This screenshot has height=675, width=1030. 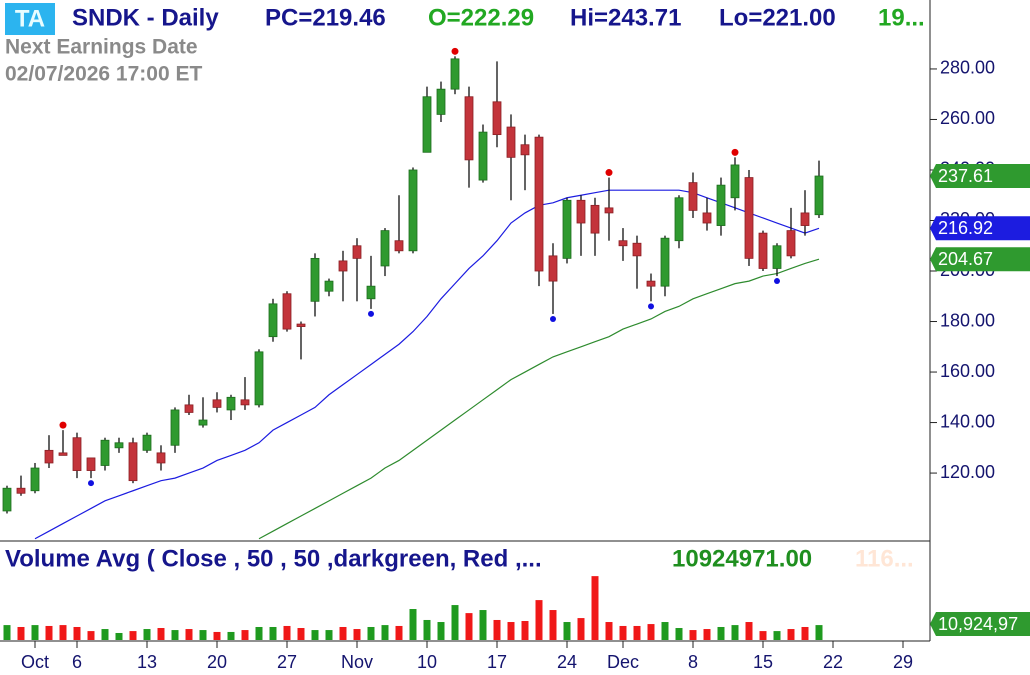 I want to click on volume-avg: 10924971.00, so click(x=742, y=558).